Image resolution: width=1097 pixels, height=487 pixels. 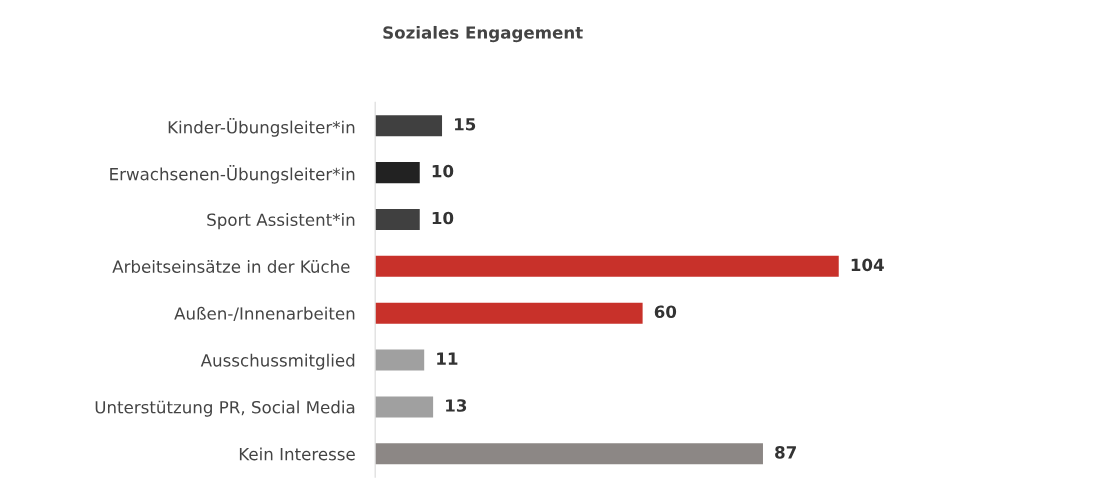 What do you see at coordinates (225, 408) in the screenshot?
I see `y-tick-label: Unterstützung PR, Social Media` at bounding box center [225, 408].